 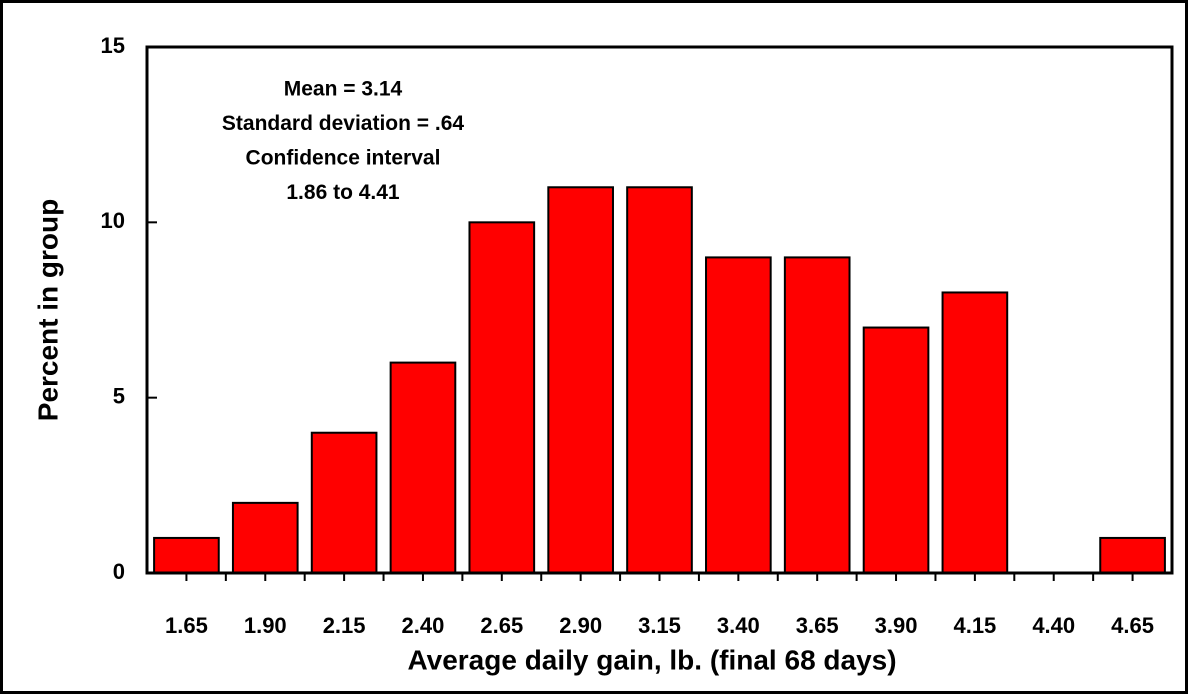 What do you see at coordinates (343, 89) in the screenshot?
I see `annotation: Mean = 3.14` at bounding box center [343, 89].